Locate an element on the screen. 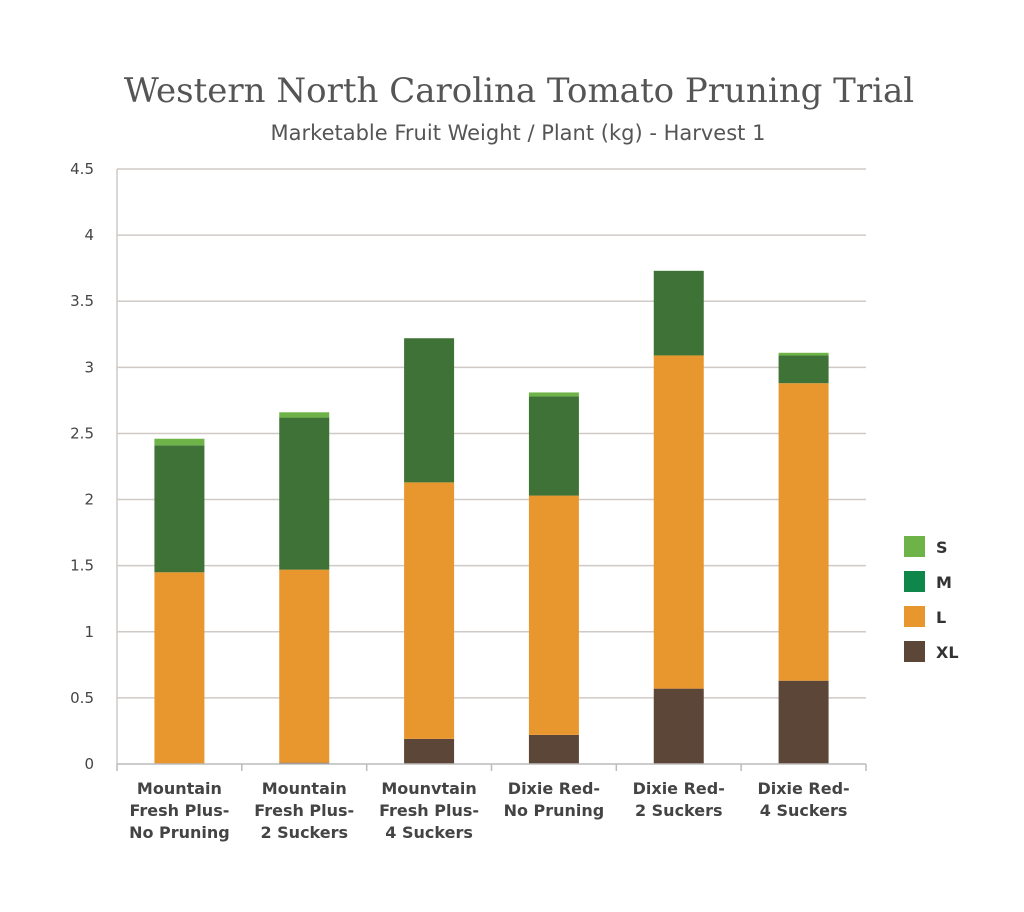 The width and height of the screenshot is (1024, 912). y-tick-label: 0.5 is located at coordinates (82, 698).